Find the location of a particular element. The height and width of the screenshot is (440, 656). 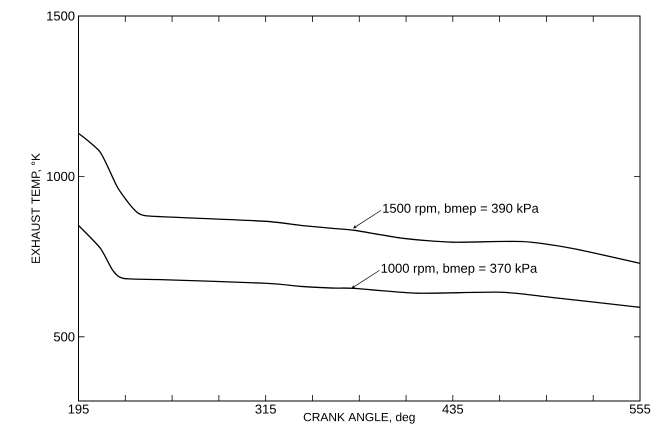

y-axis-title: EXHAUST TEMP, °K is located at coordinates (36, 208).